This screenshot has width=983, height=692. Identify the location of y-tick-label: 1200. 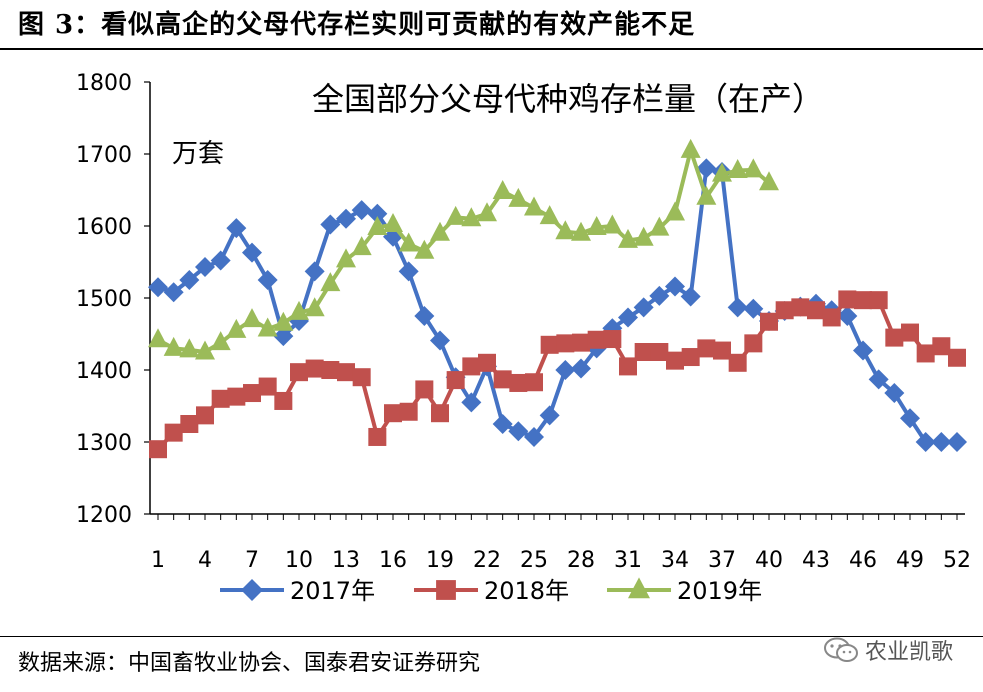
(104, 515).